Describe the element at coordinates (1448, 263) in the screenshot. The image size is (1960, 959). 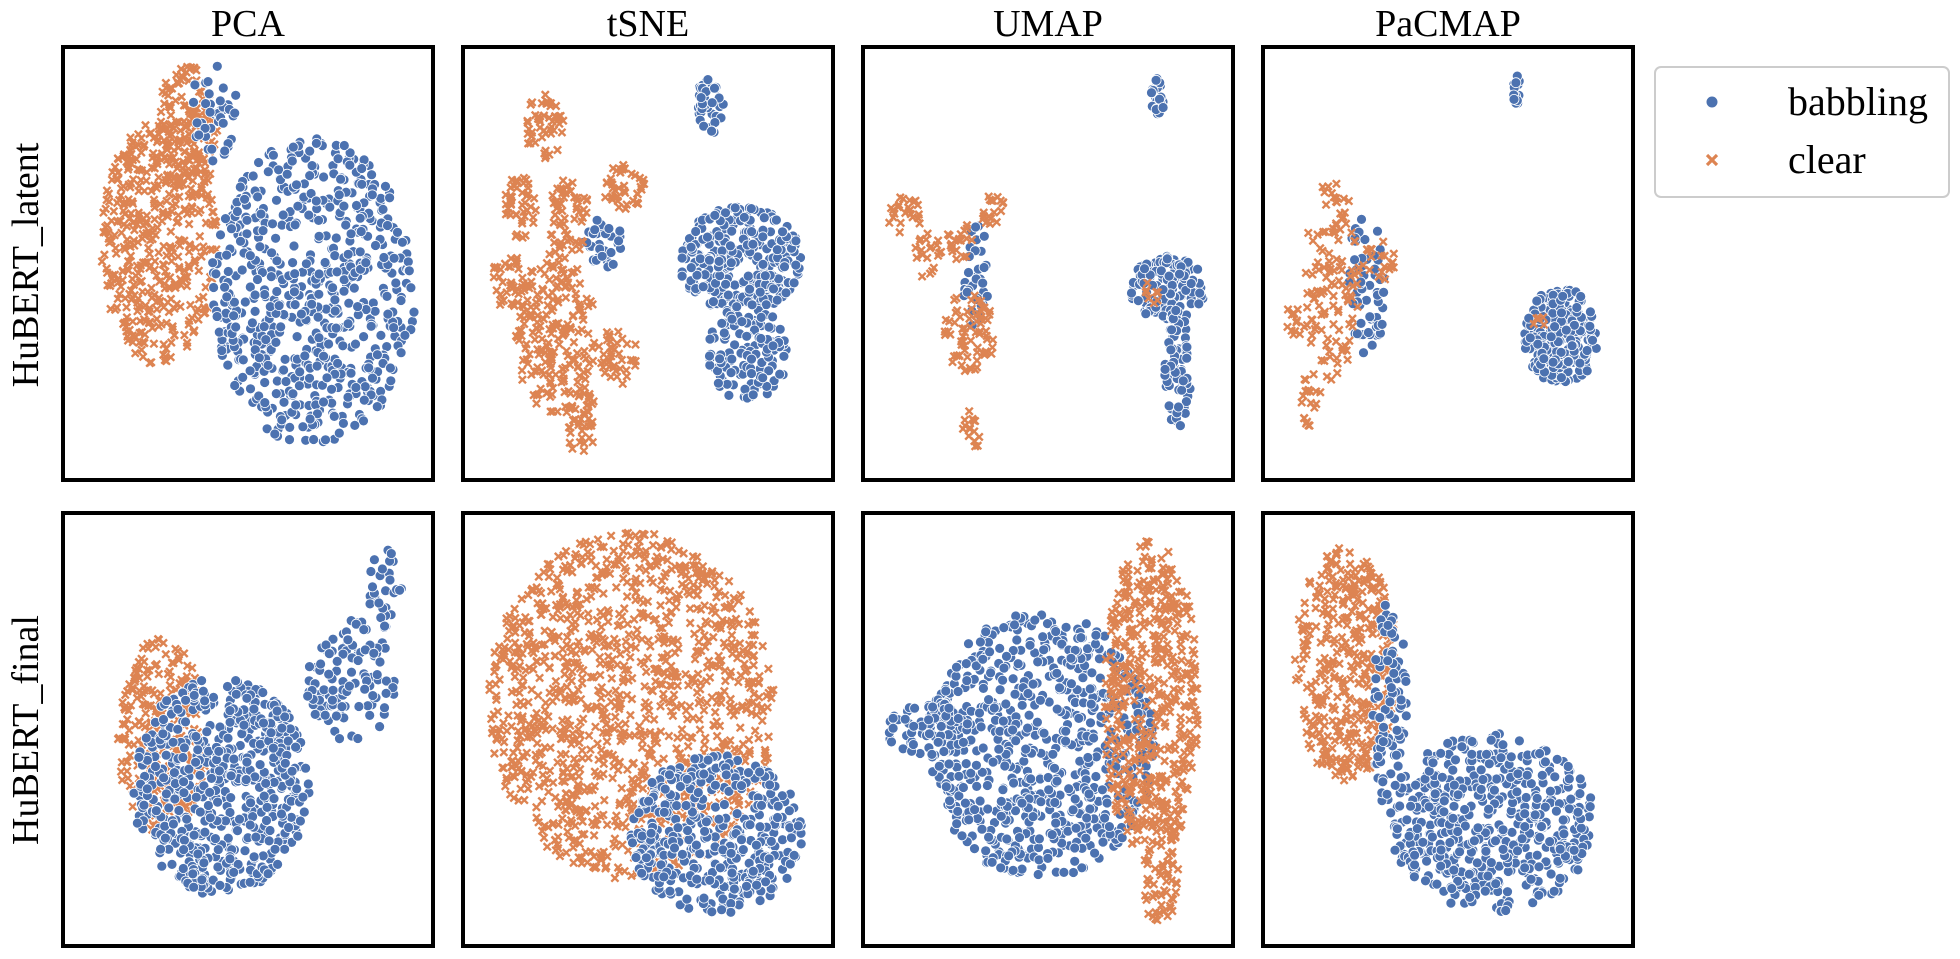
I see `panel-hubert-latent-pacmap` at that location.